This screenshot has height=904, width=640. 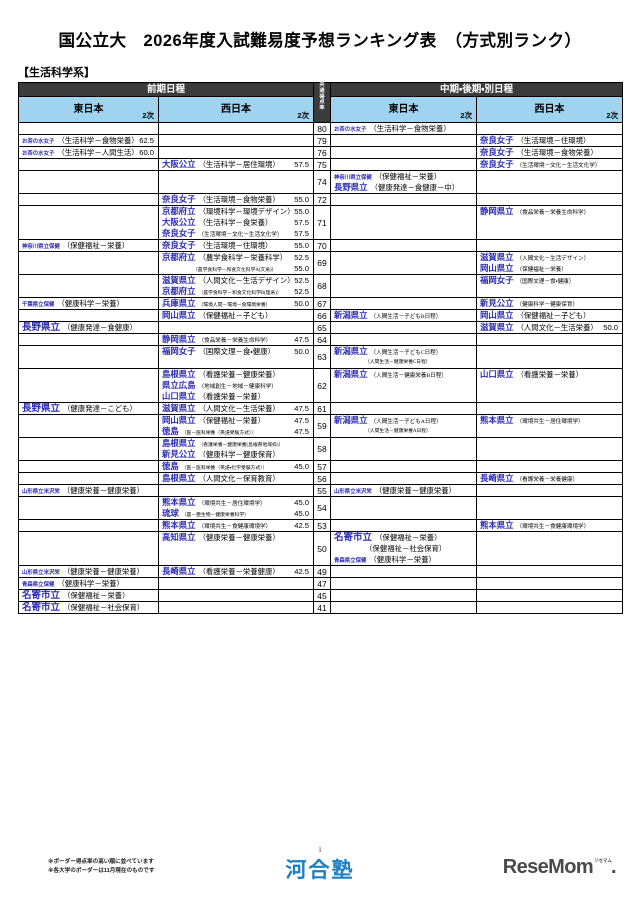 I want to click on department-name: （健康科学－栄養）, so click(x=90, y=583).